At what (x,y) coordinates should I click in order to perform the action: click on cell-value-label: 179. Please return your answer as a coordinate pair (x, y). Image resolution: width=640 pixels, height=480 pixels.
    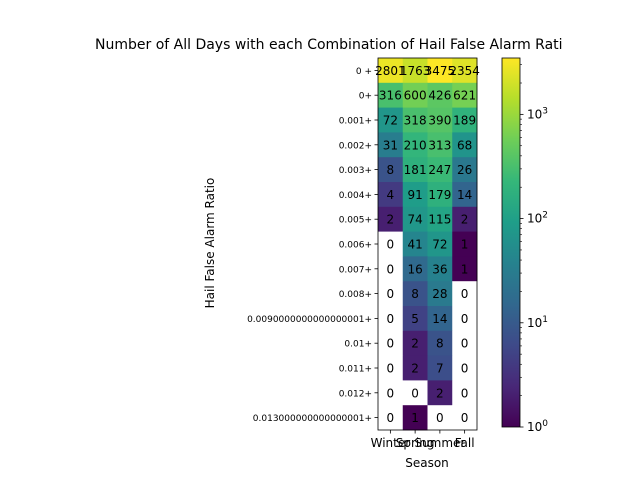
    Looking at the image, I should click on (439, 195).